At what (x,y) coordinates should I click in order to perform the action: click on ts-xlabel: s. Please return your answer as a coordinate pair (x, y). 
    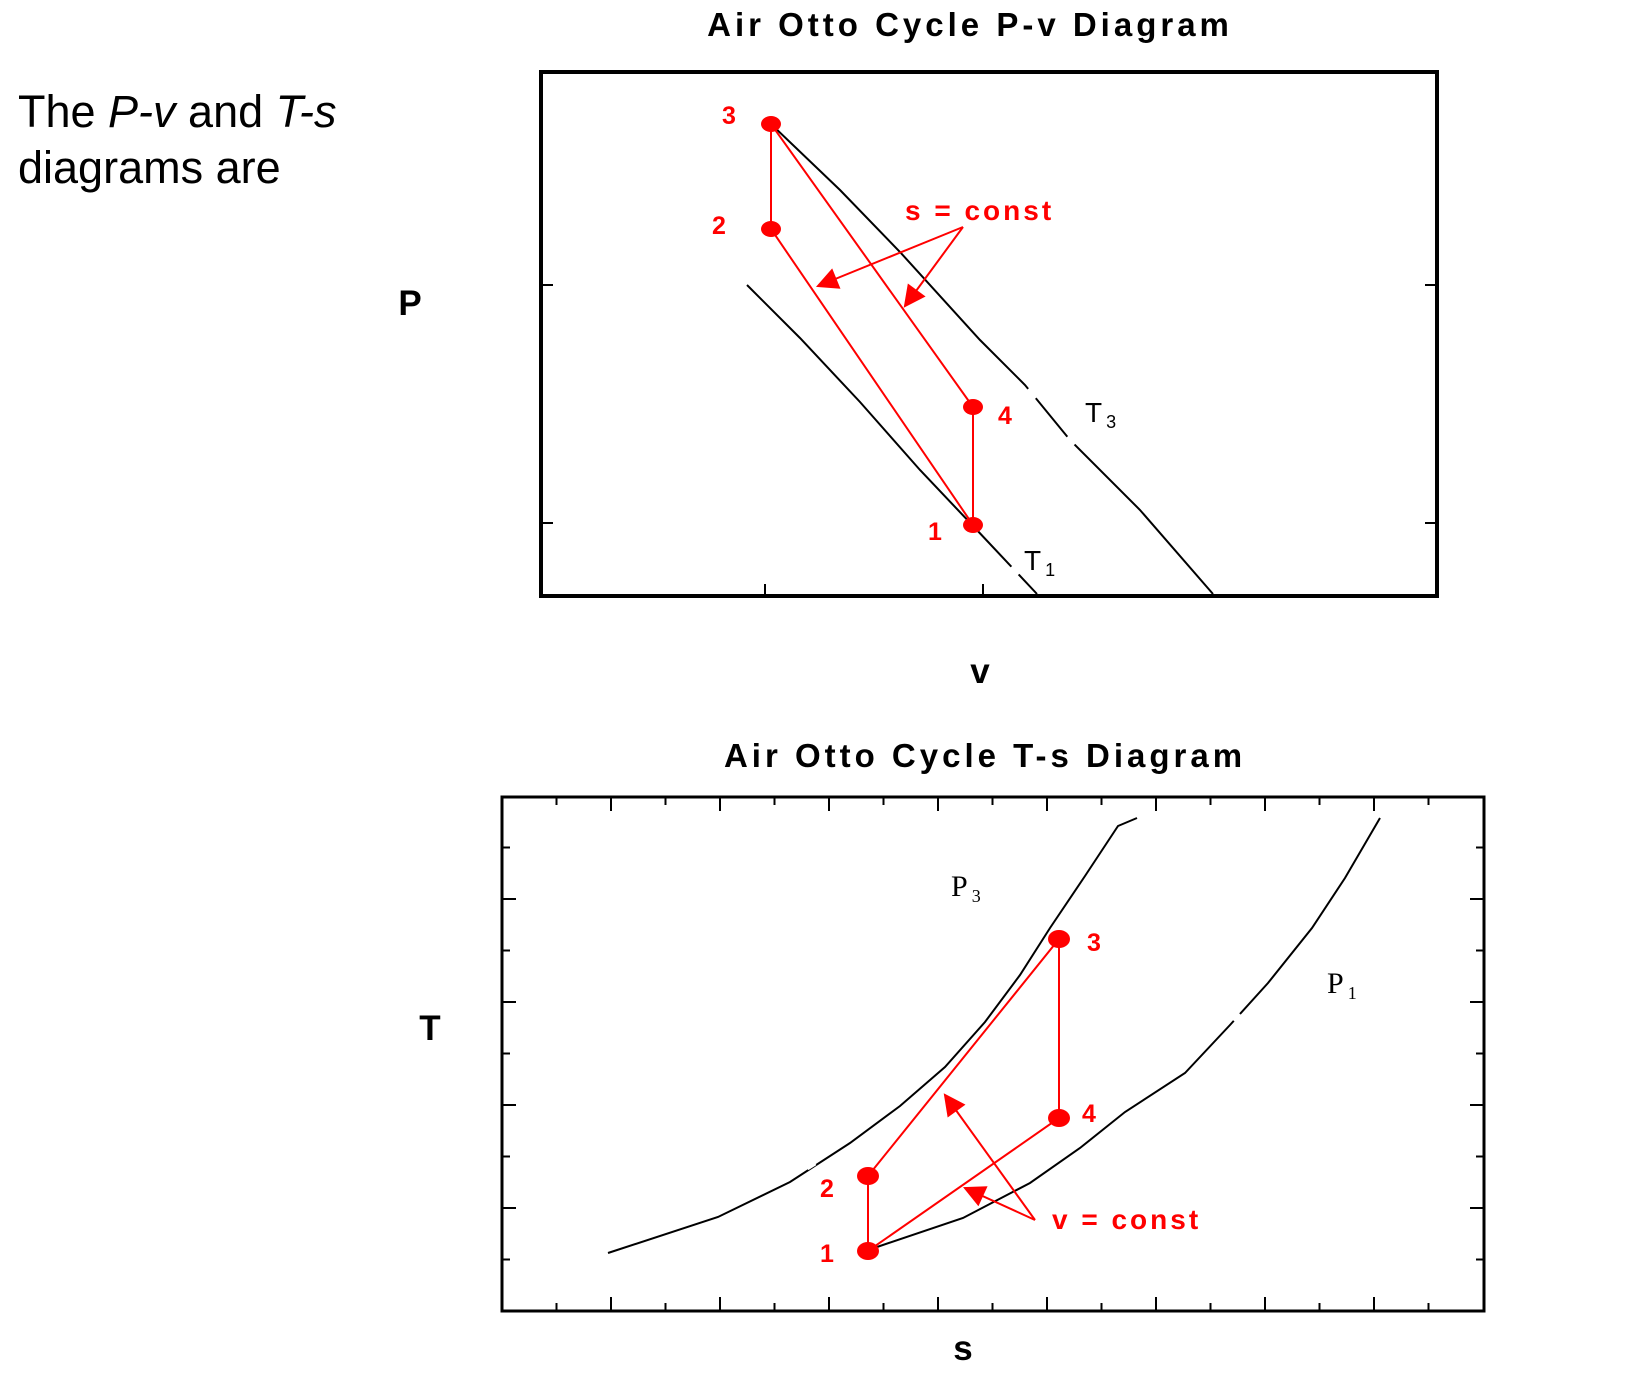
    Looking at the image, I should click on (962, 1348).